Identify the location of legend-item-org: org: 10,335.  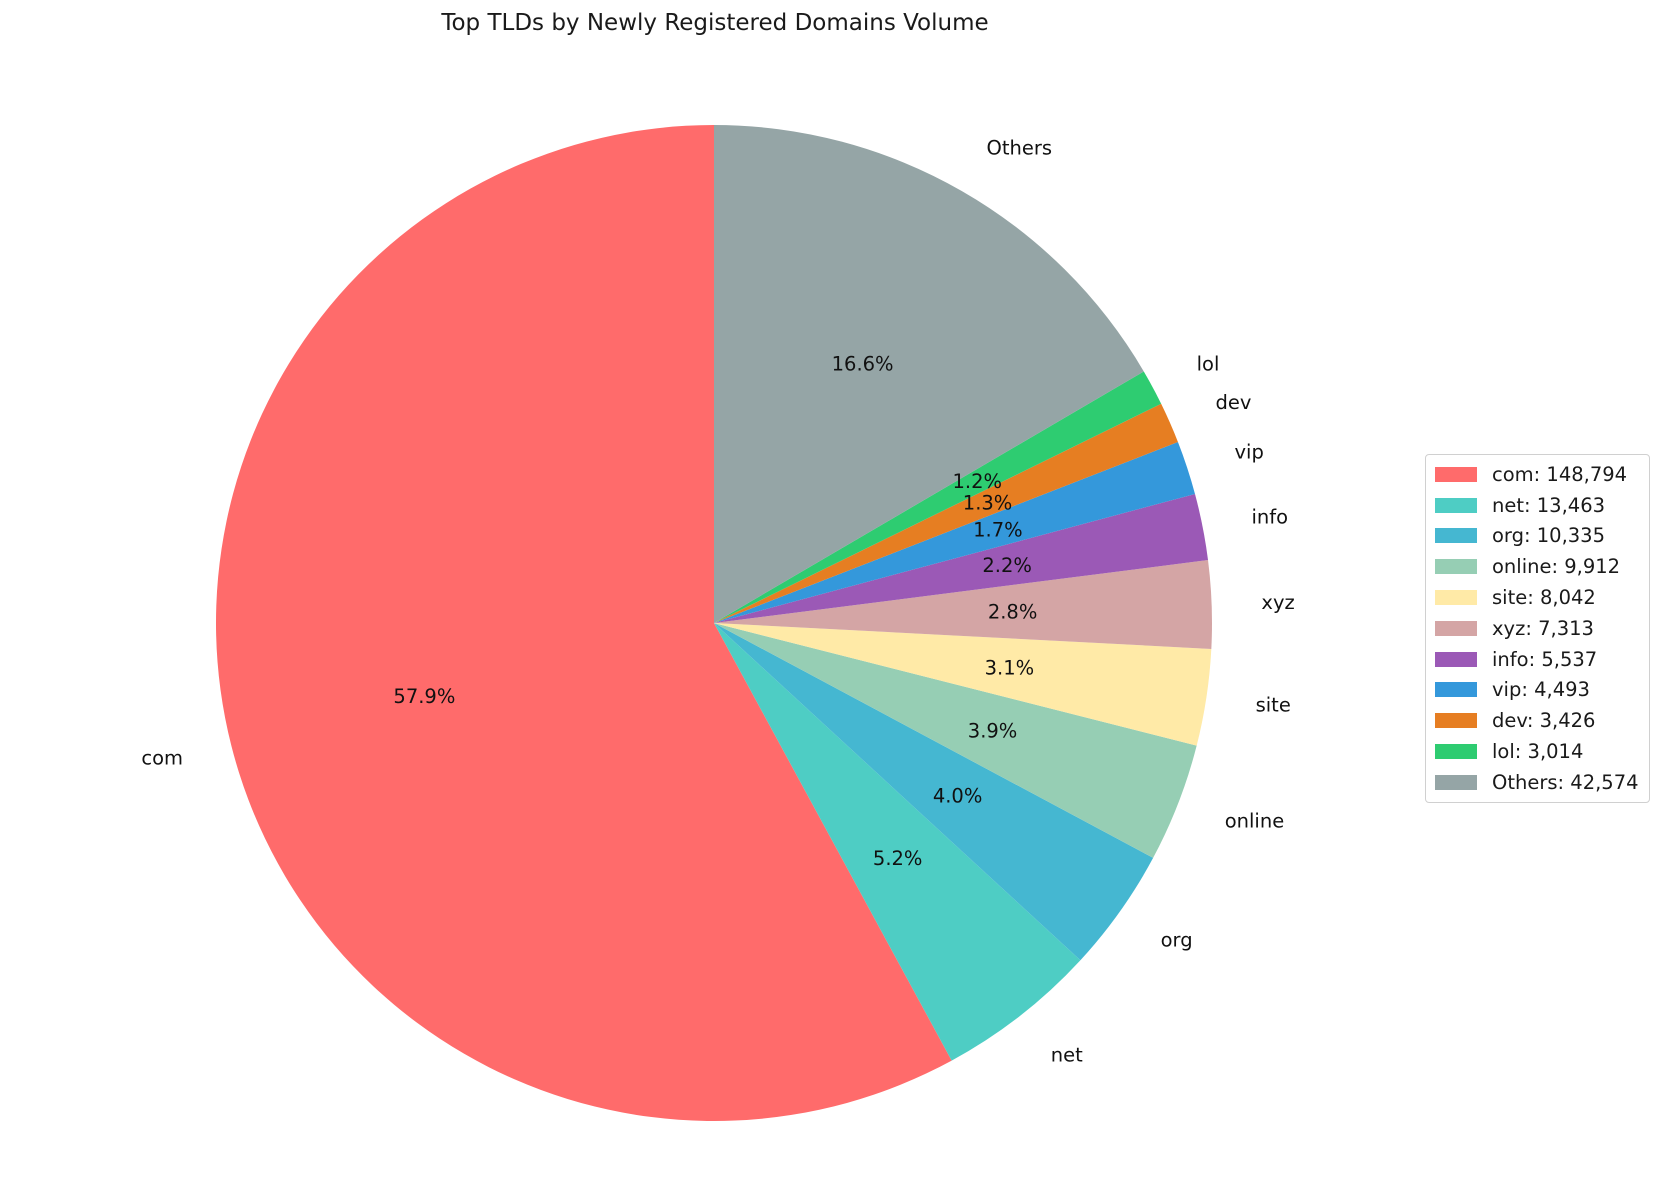
(1537, 536).